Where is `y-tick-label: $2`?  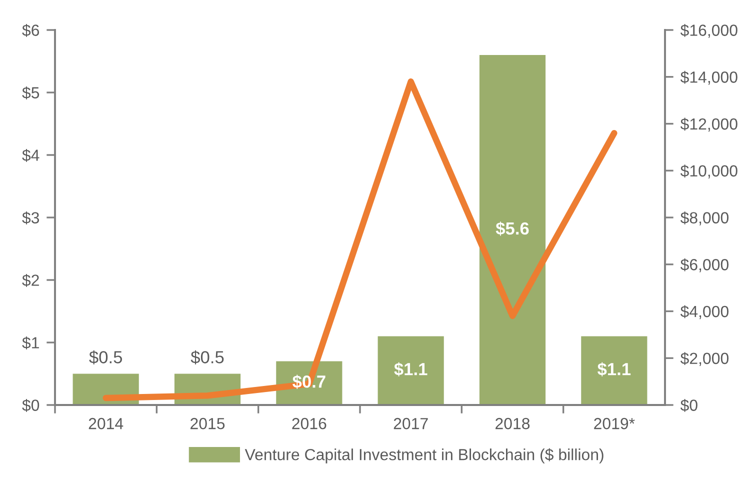 y-tick-label: $2 is located at coordinates (30, 280).